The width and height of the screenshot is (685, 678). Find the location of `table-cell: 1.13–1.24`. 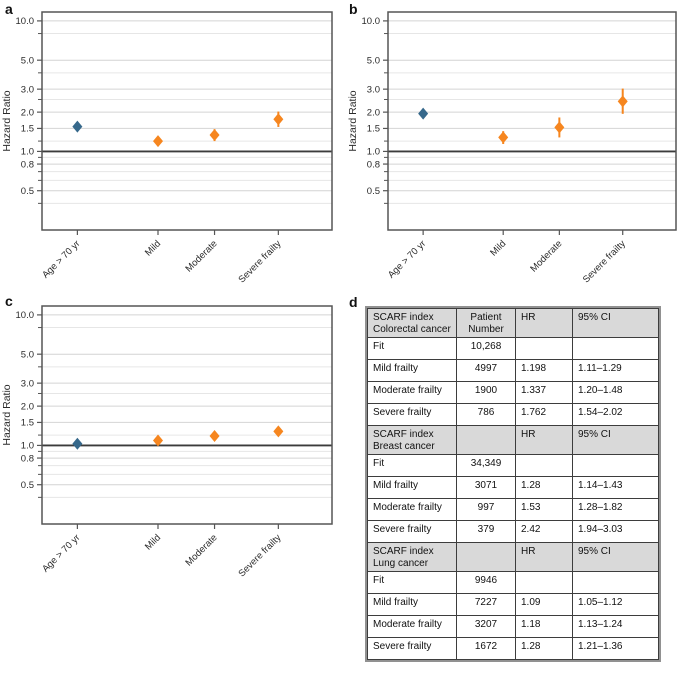

table-cell: 1.13–1.24 is located at coordinates (615, 626).